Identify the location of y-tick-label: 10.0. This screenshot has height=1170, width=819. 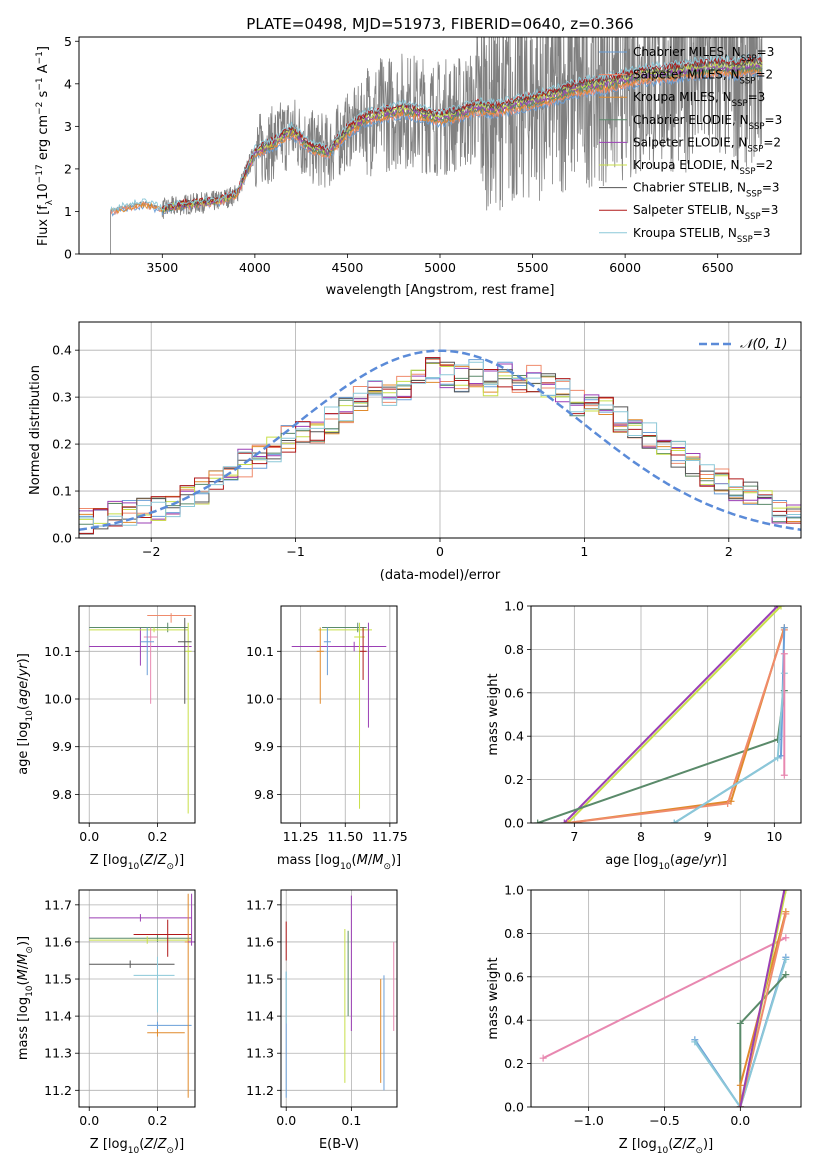
(260, 699).